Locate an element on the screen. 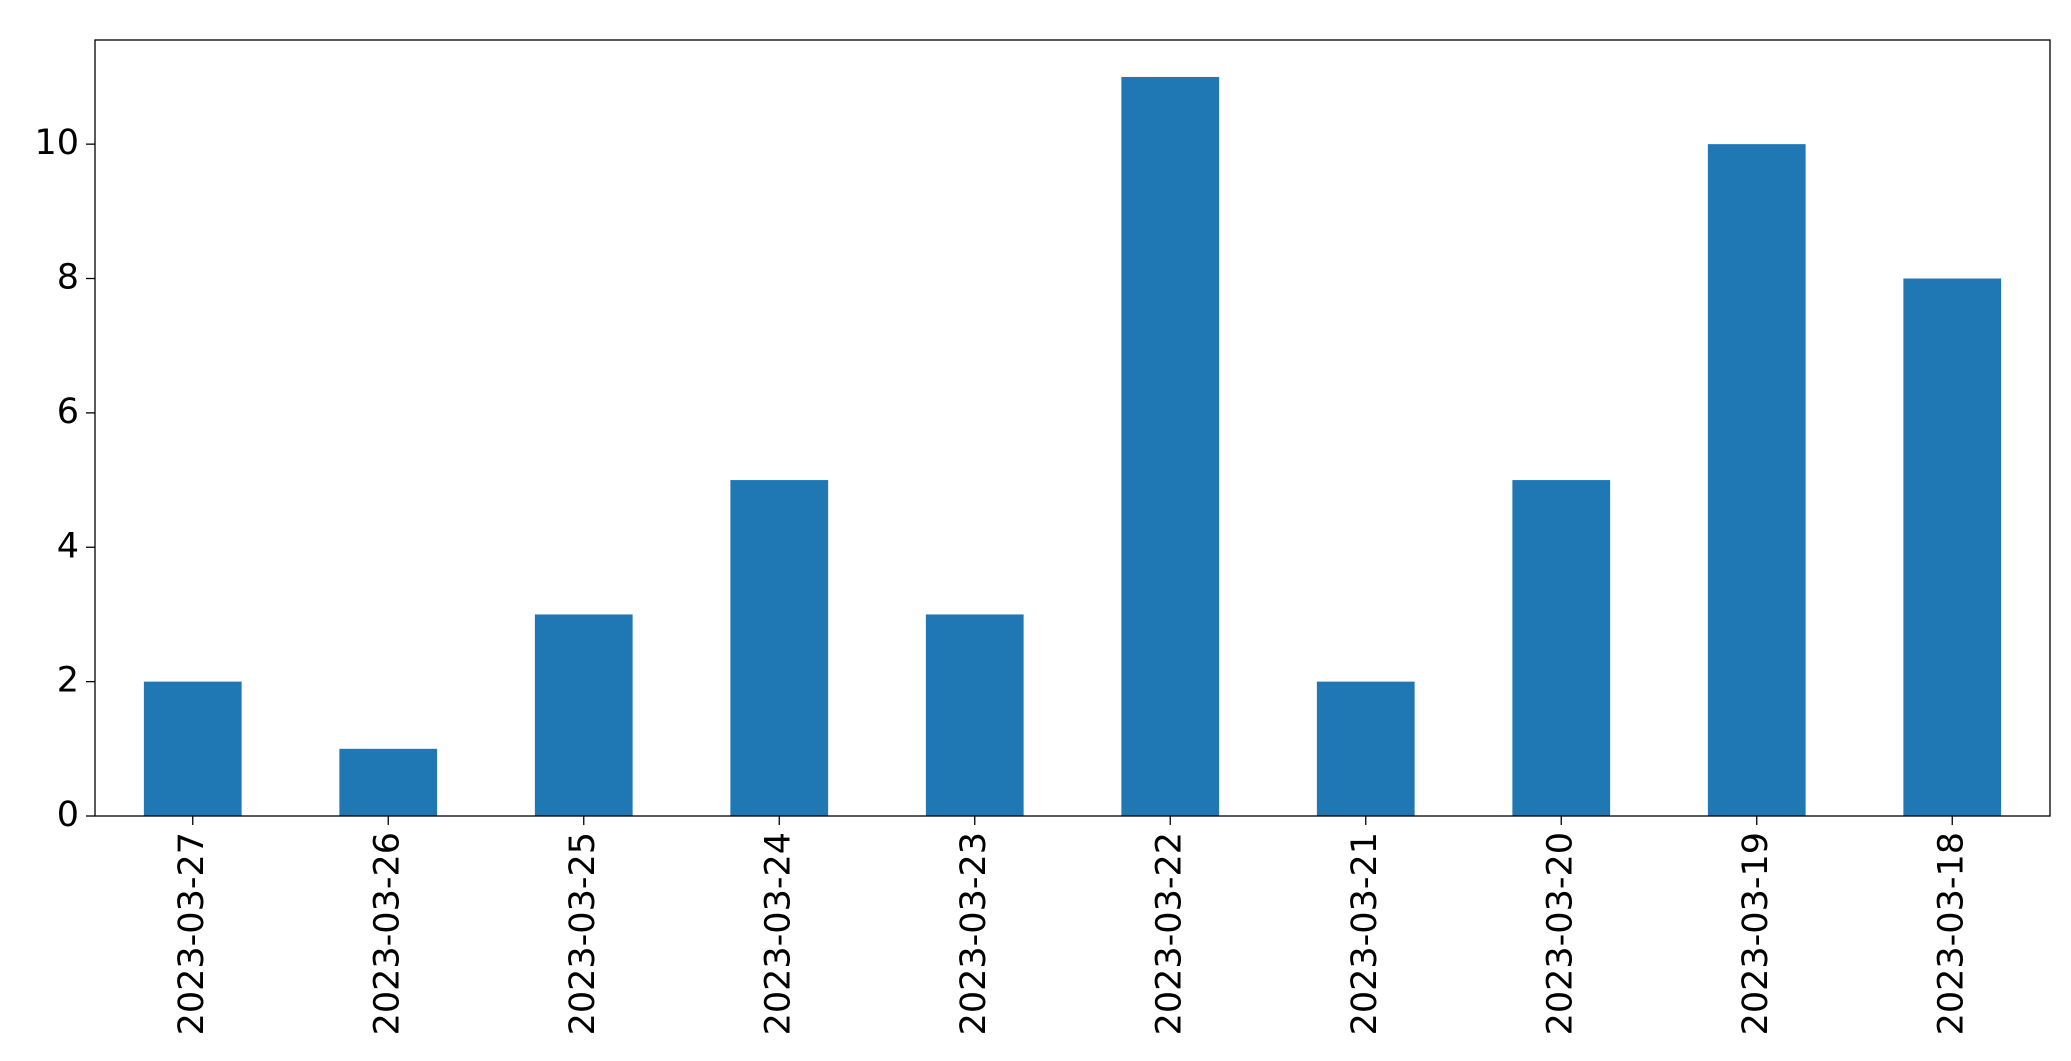 This screenshot has width=2071, height=1061. x-tick-label: 2023-03-23 is located at coordinates (974, 933).